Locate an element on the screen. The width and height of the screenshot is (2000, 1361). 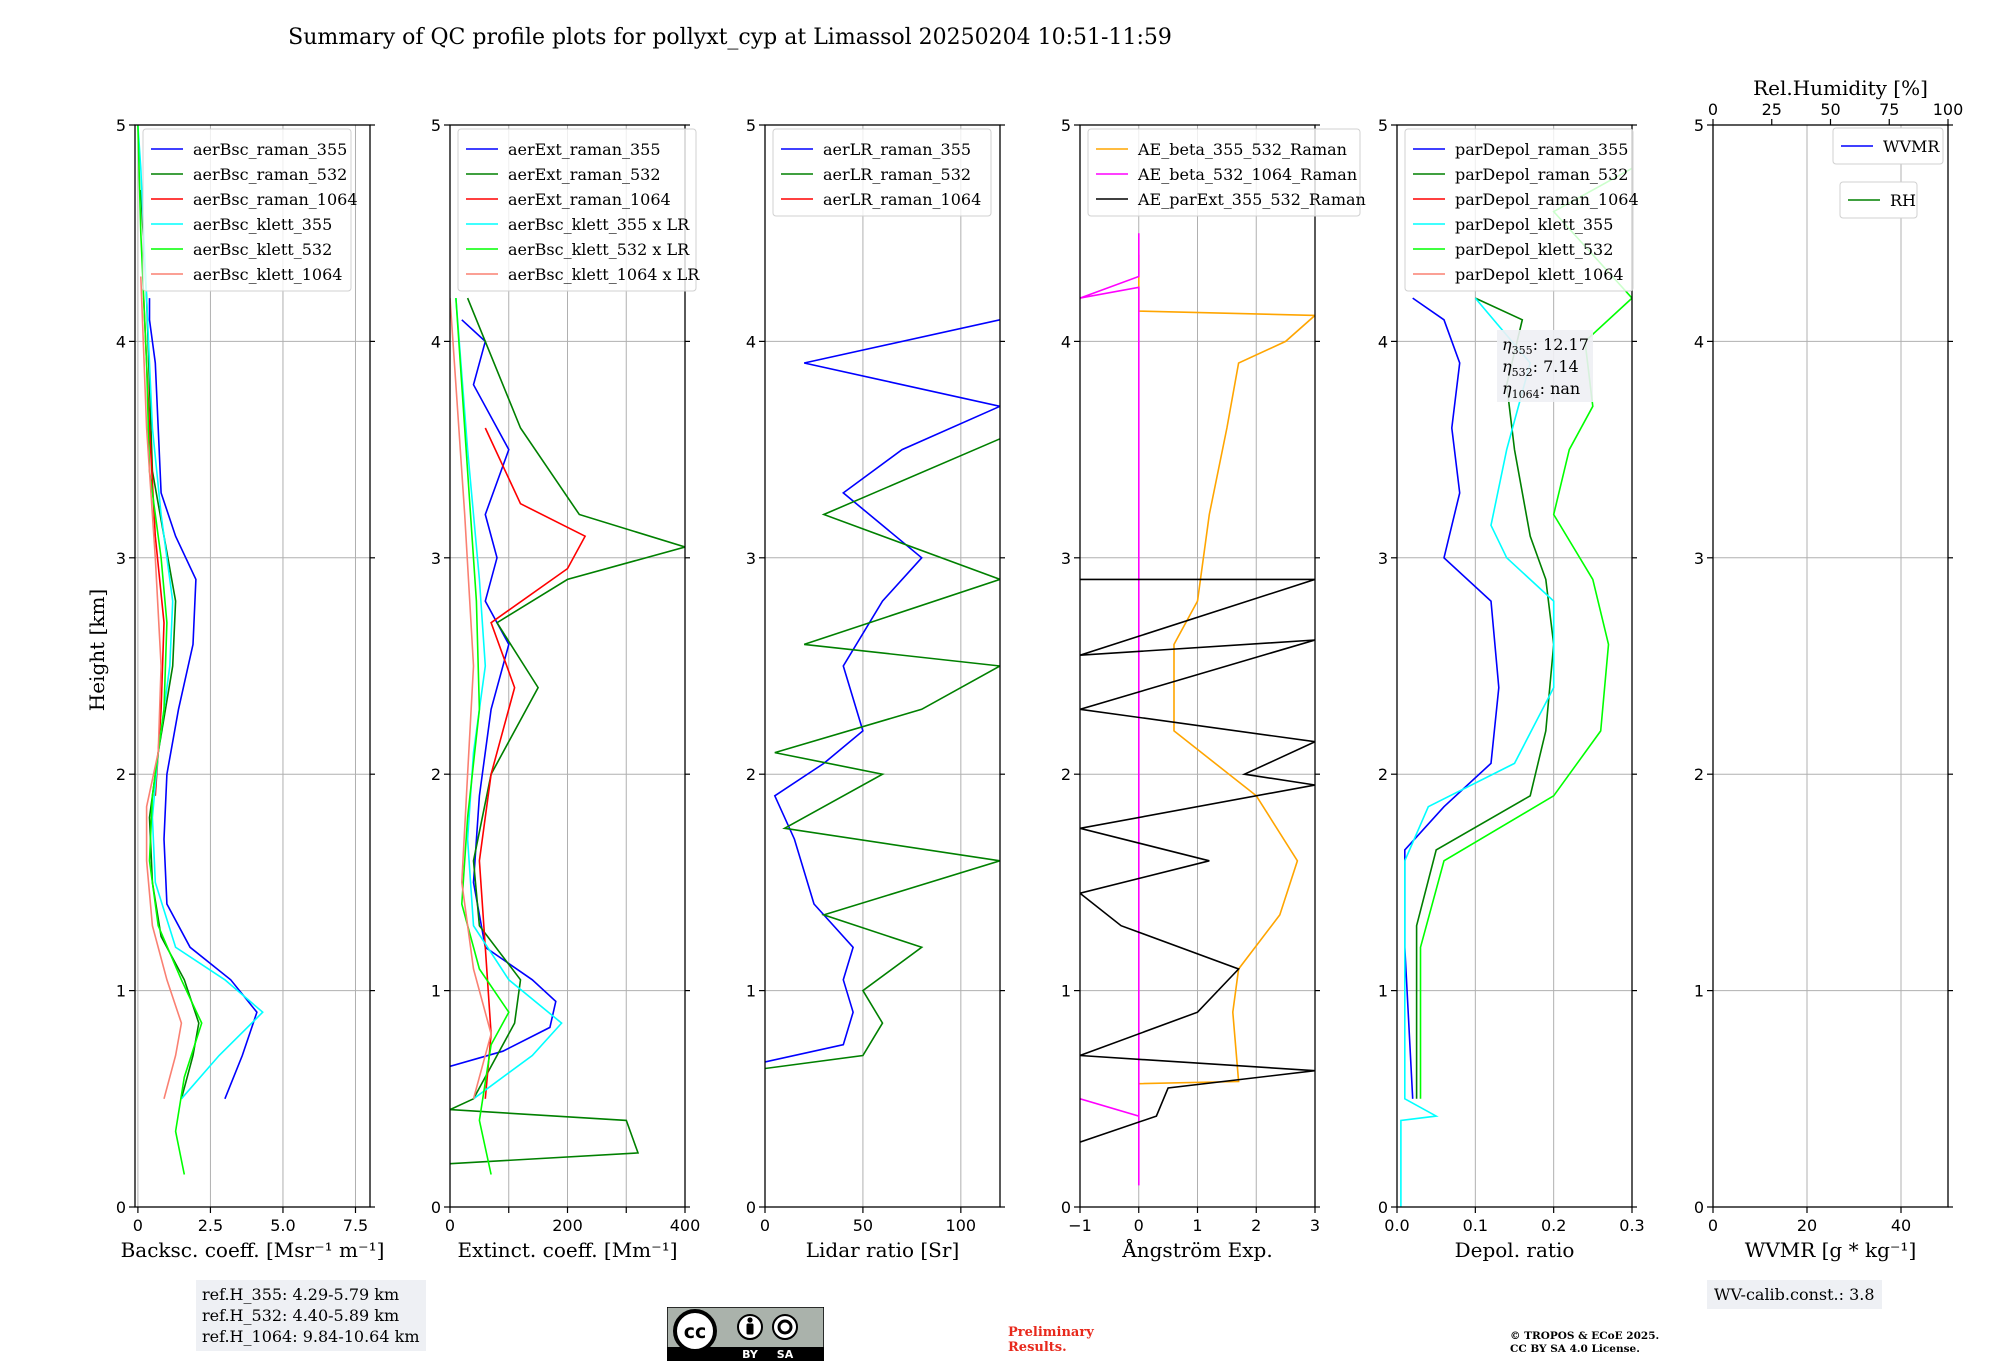
series-aerBsc-klett-355-x-LR is located at coordinates (509, 699).